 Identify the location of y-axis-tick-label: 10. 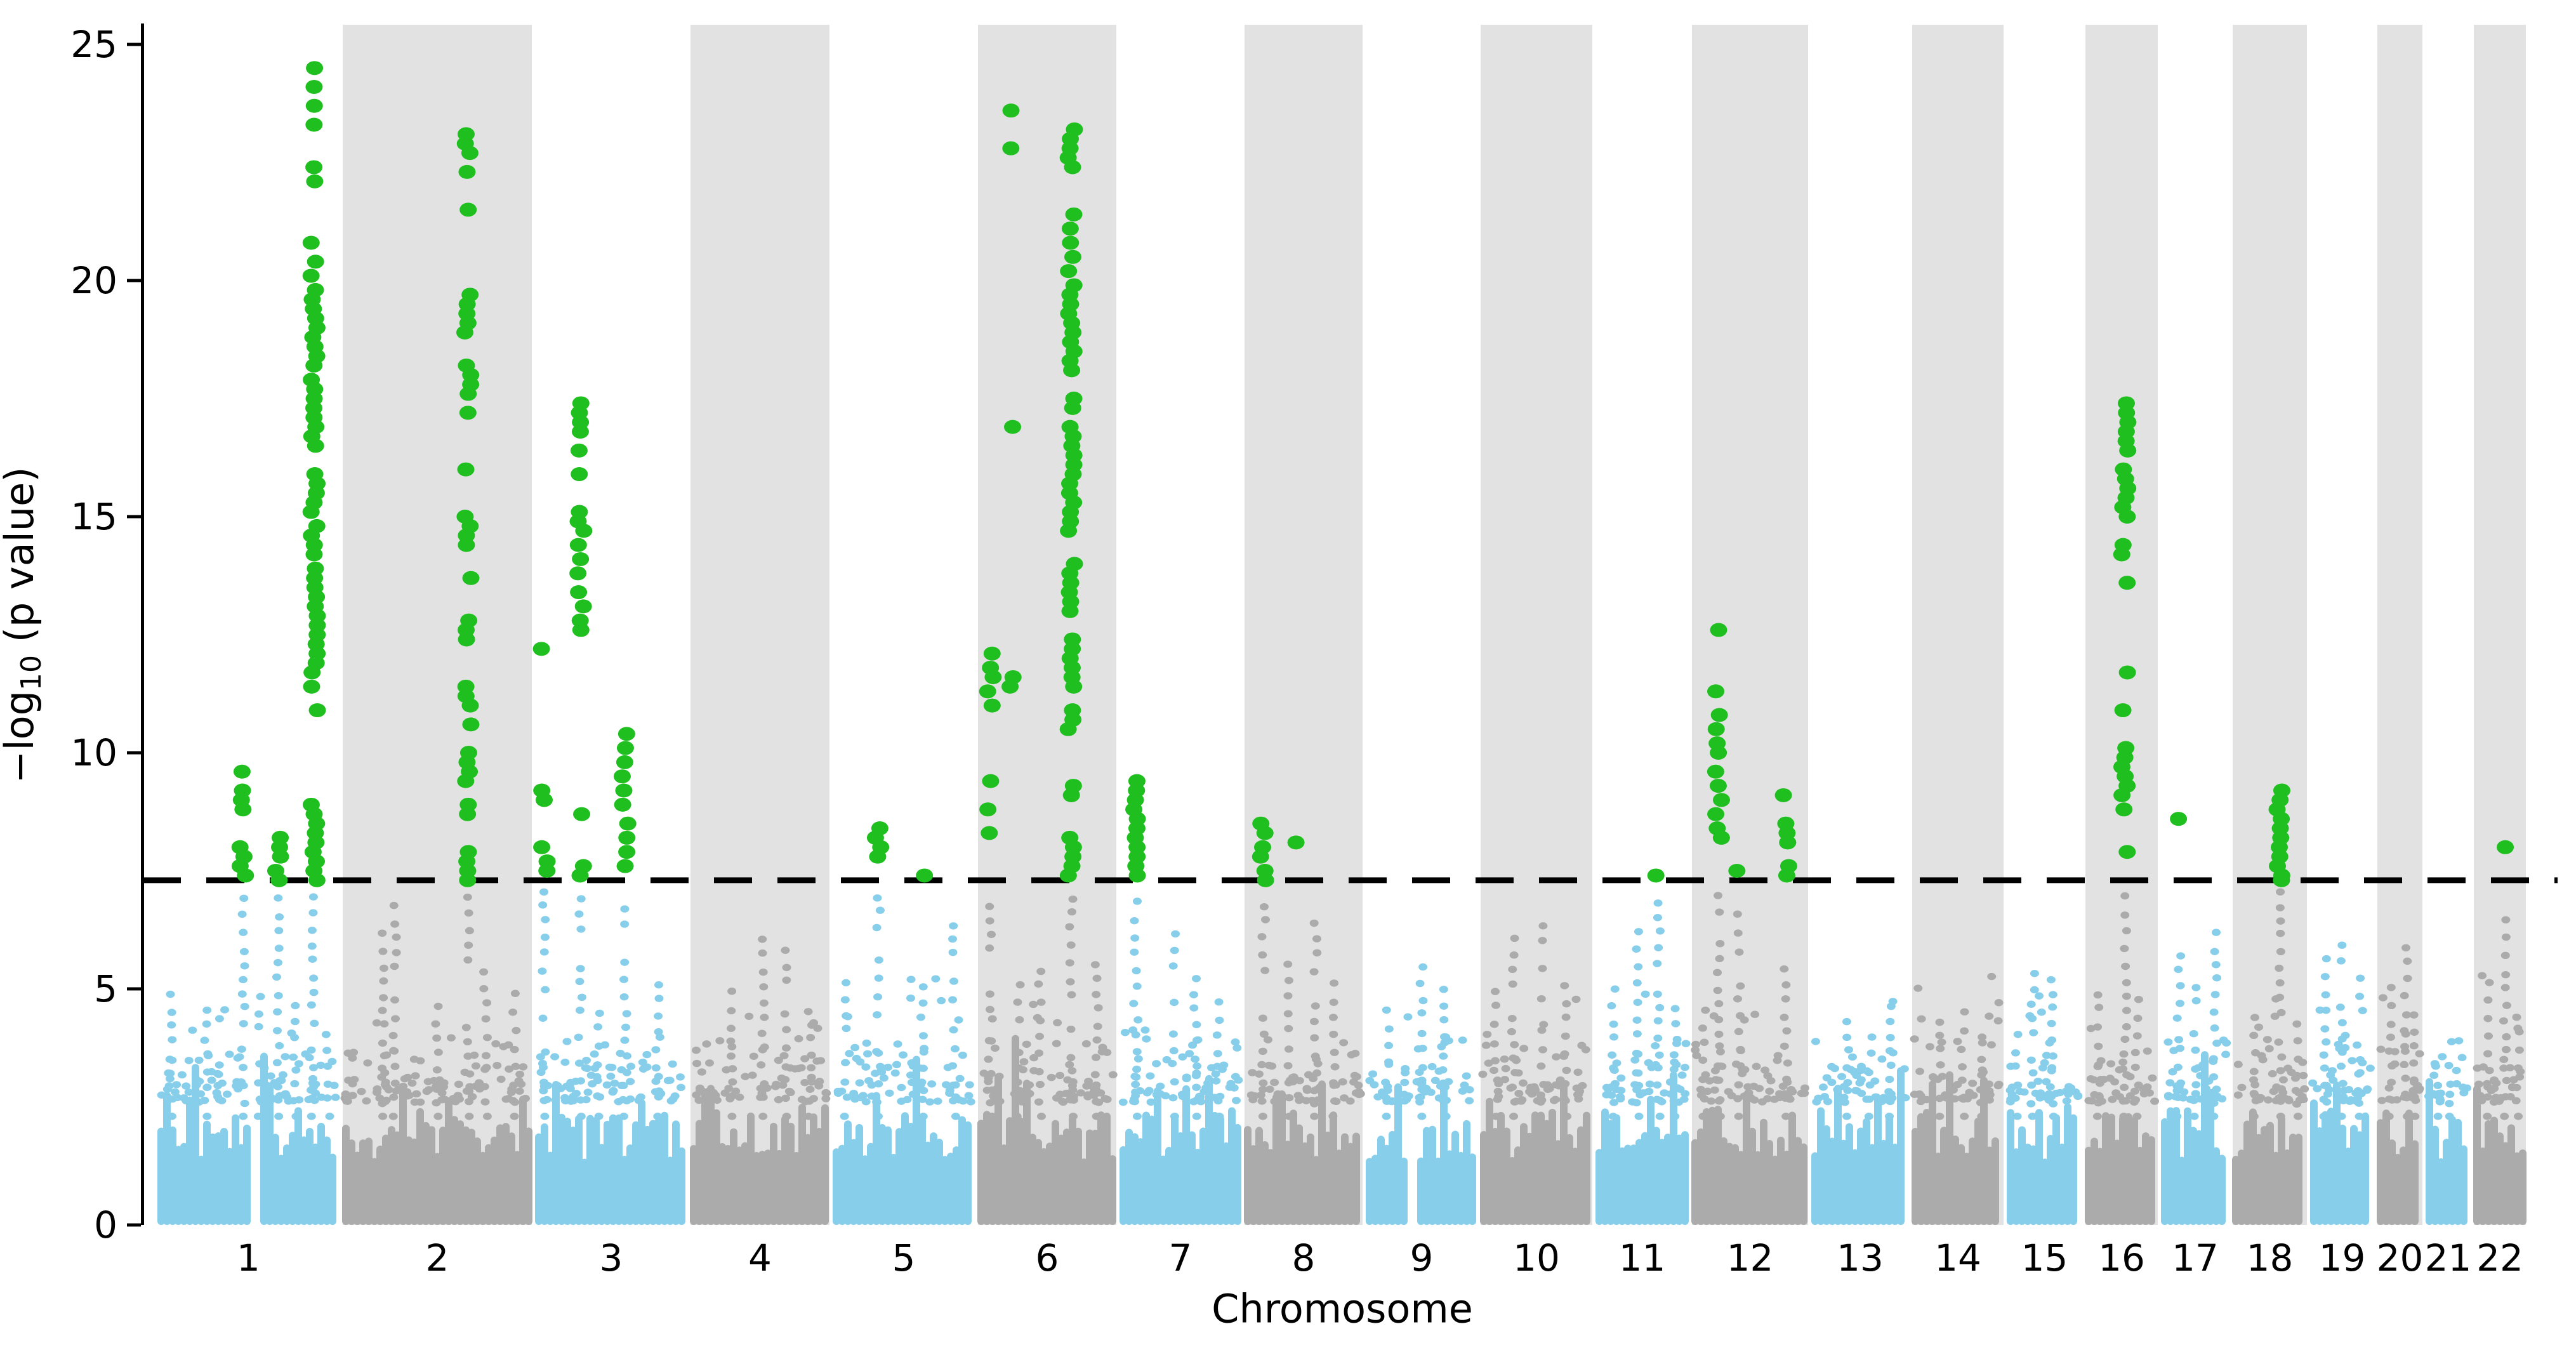
(94, 752).